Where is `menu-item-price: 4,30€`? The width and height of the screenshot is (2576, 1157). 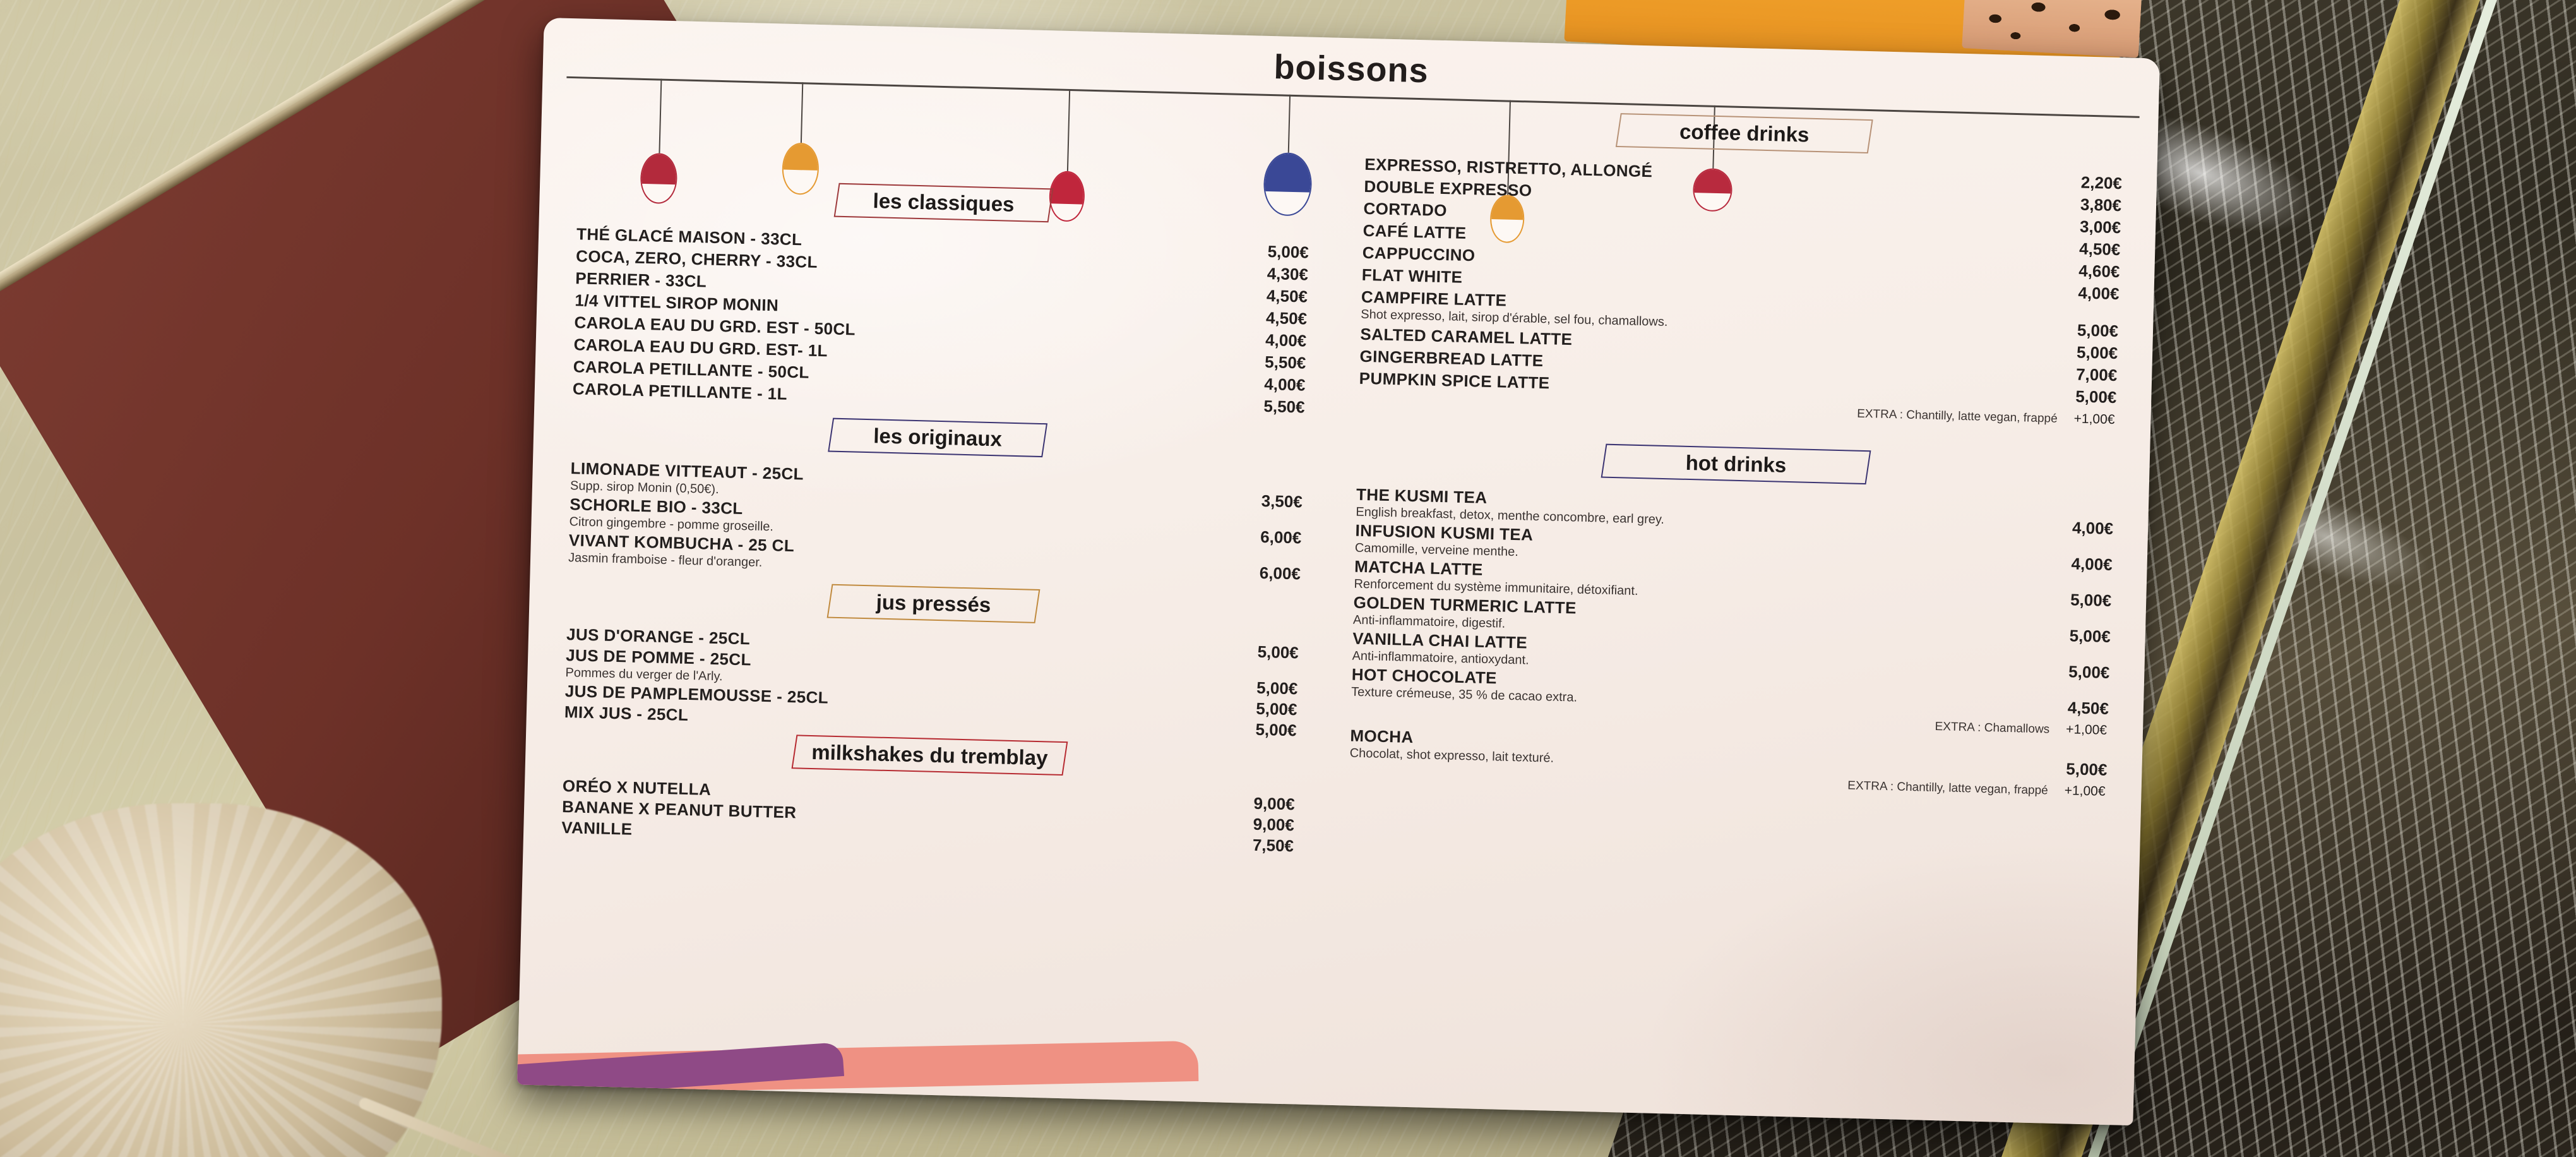 menu-item-price: 4,30€ is located at coordinates (1288, 273).